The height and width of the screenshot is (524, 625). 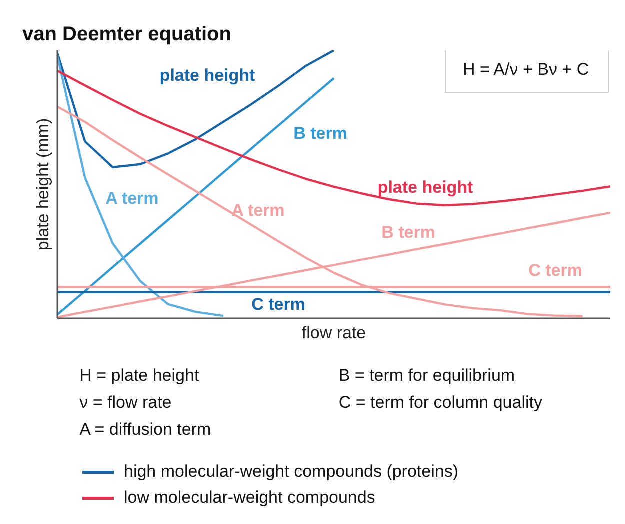 What do you see at coordinates (427, 375) in the screenshot?
I see `text: B = term for equilibrium` at bounding box center [427, 375].